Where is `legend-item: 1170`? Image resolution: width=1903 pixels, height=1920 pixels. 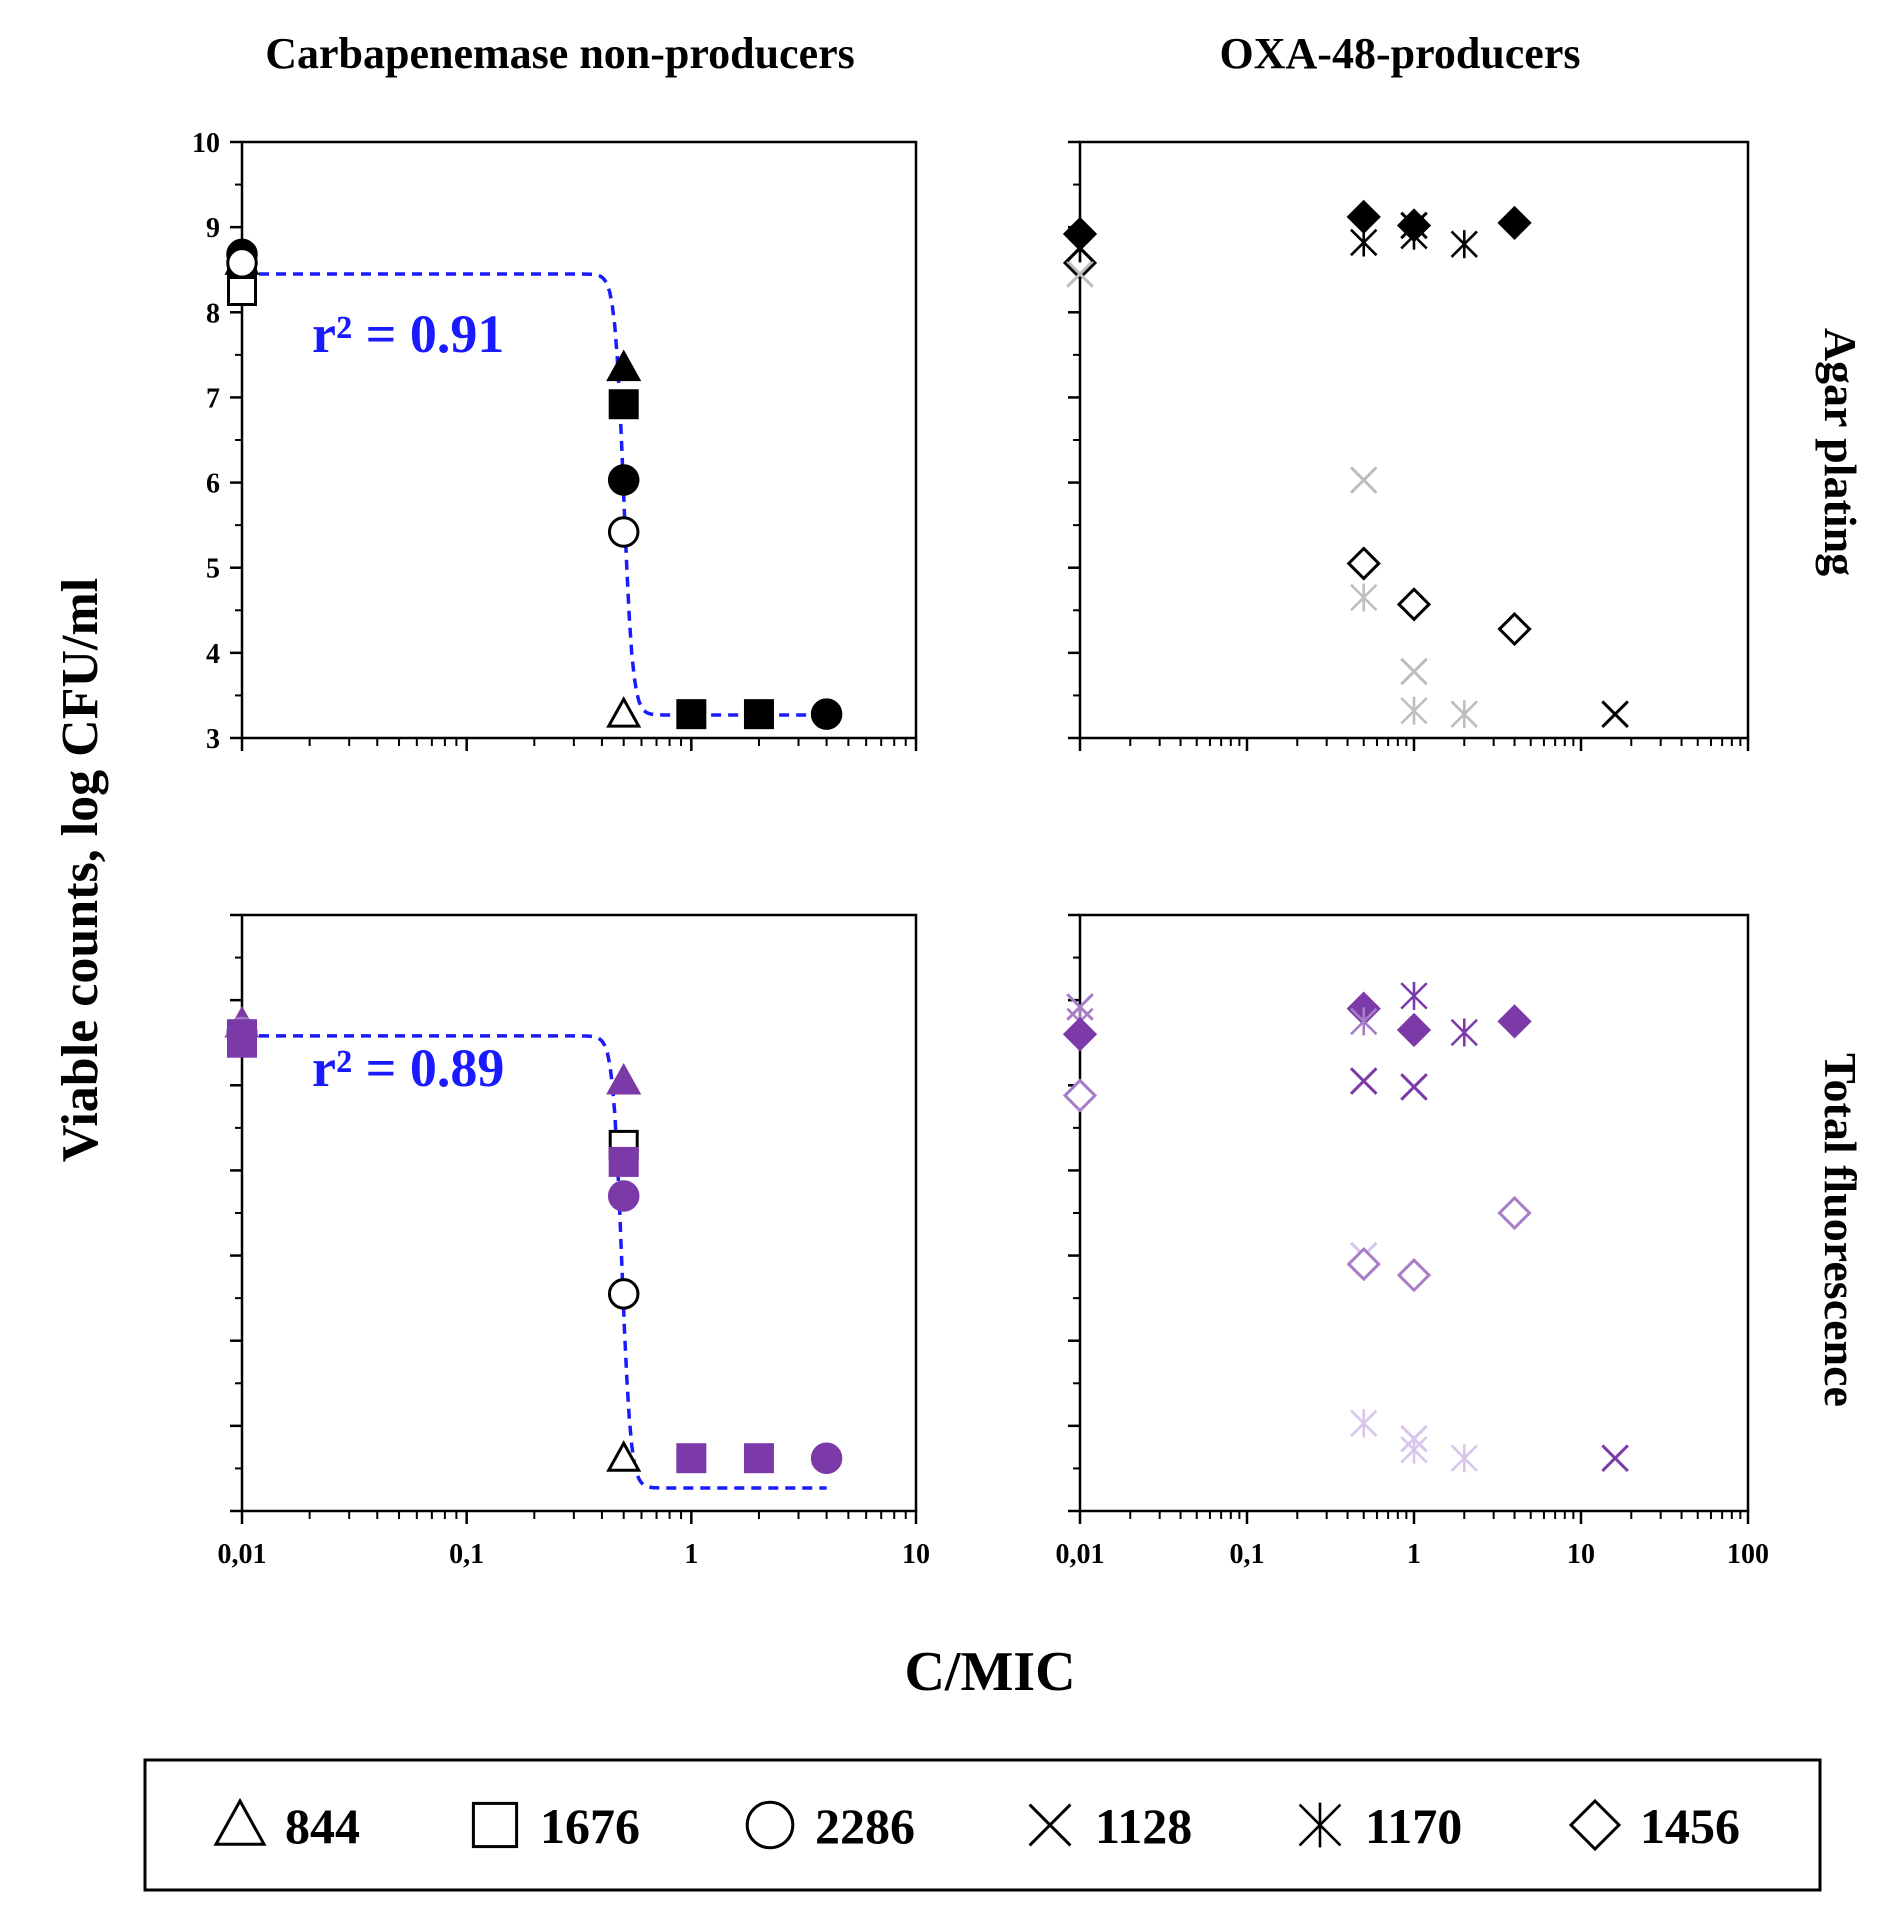 legend-item: 1170 is located at coordinates (1380, 1826).